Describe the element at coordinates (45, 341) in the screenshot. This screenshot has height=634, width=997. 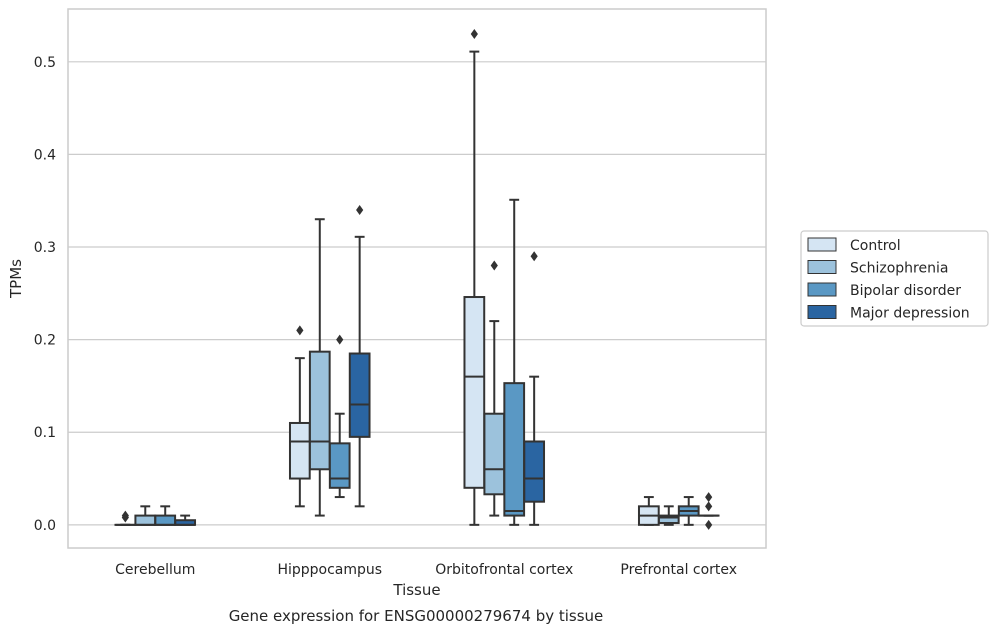
I see `y-tick-label: 0.2` at that location.